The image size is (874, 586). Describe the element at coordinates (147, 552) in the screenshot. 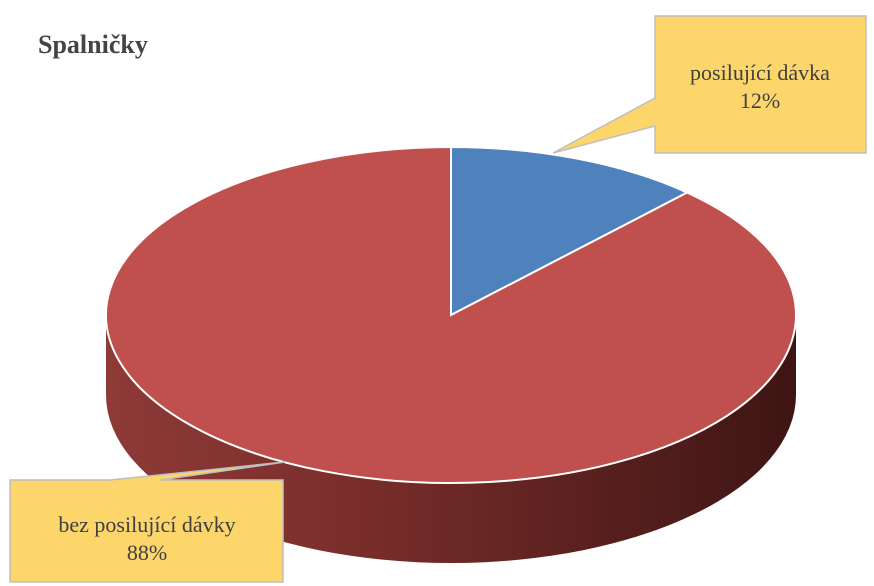

I see `callout-value-bez-posilujici: 88%` at that location.